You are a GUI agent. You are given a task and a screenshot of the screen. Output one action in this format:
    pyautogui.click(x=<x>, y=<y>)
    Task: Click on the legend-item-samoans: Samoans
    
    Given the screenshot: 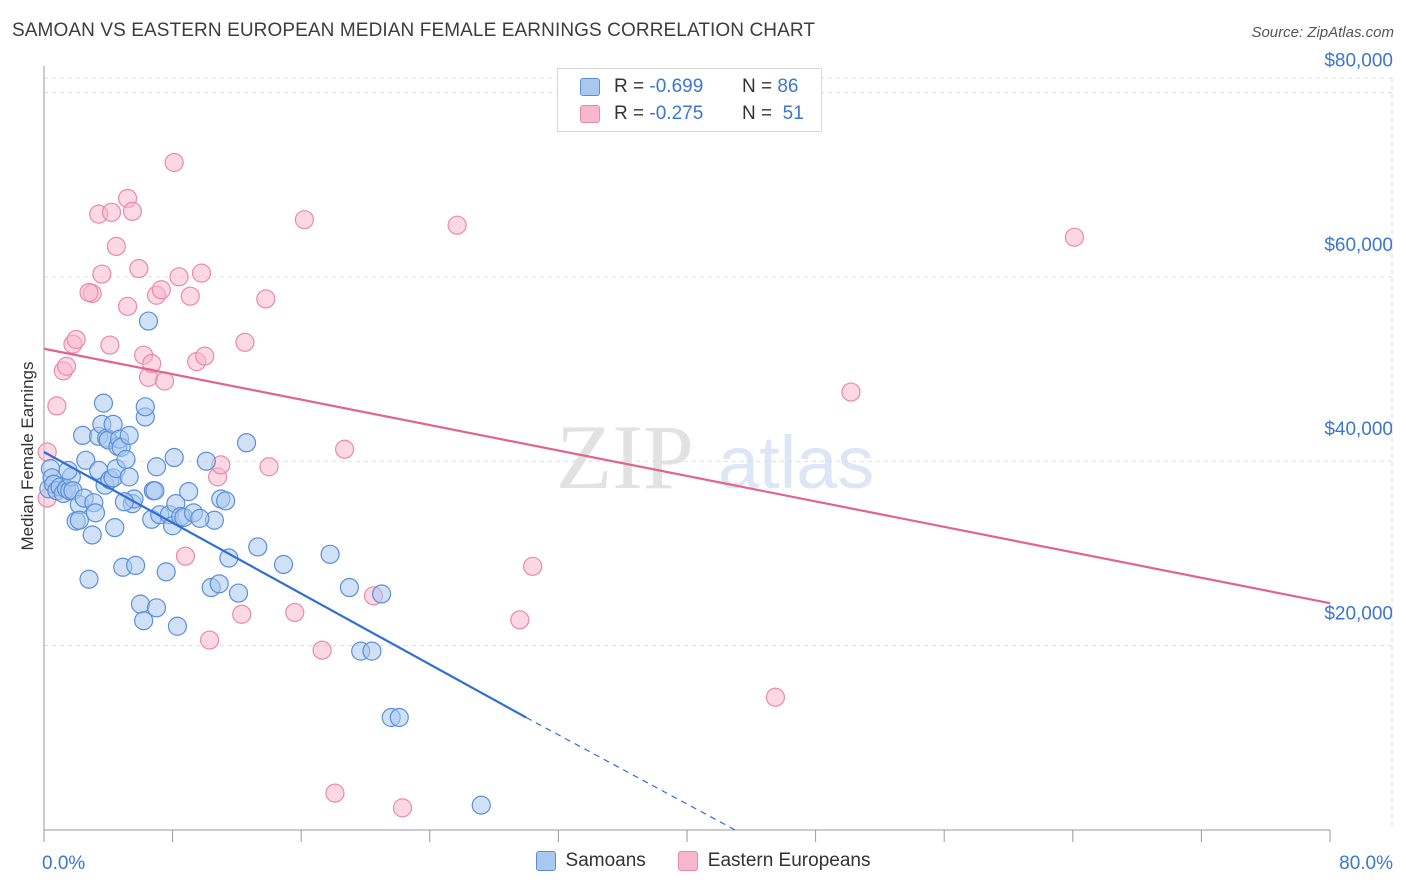 What is the action you would take?
    pyautogui.click(x=590, y=861)
    